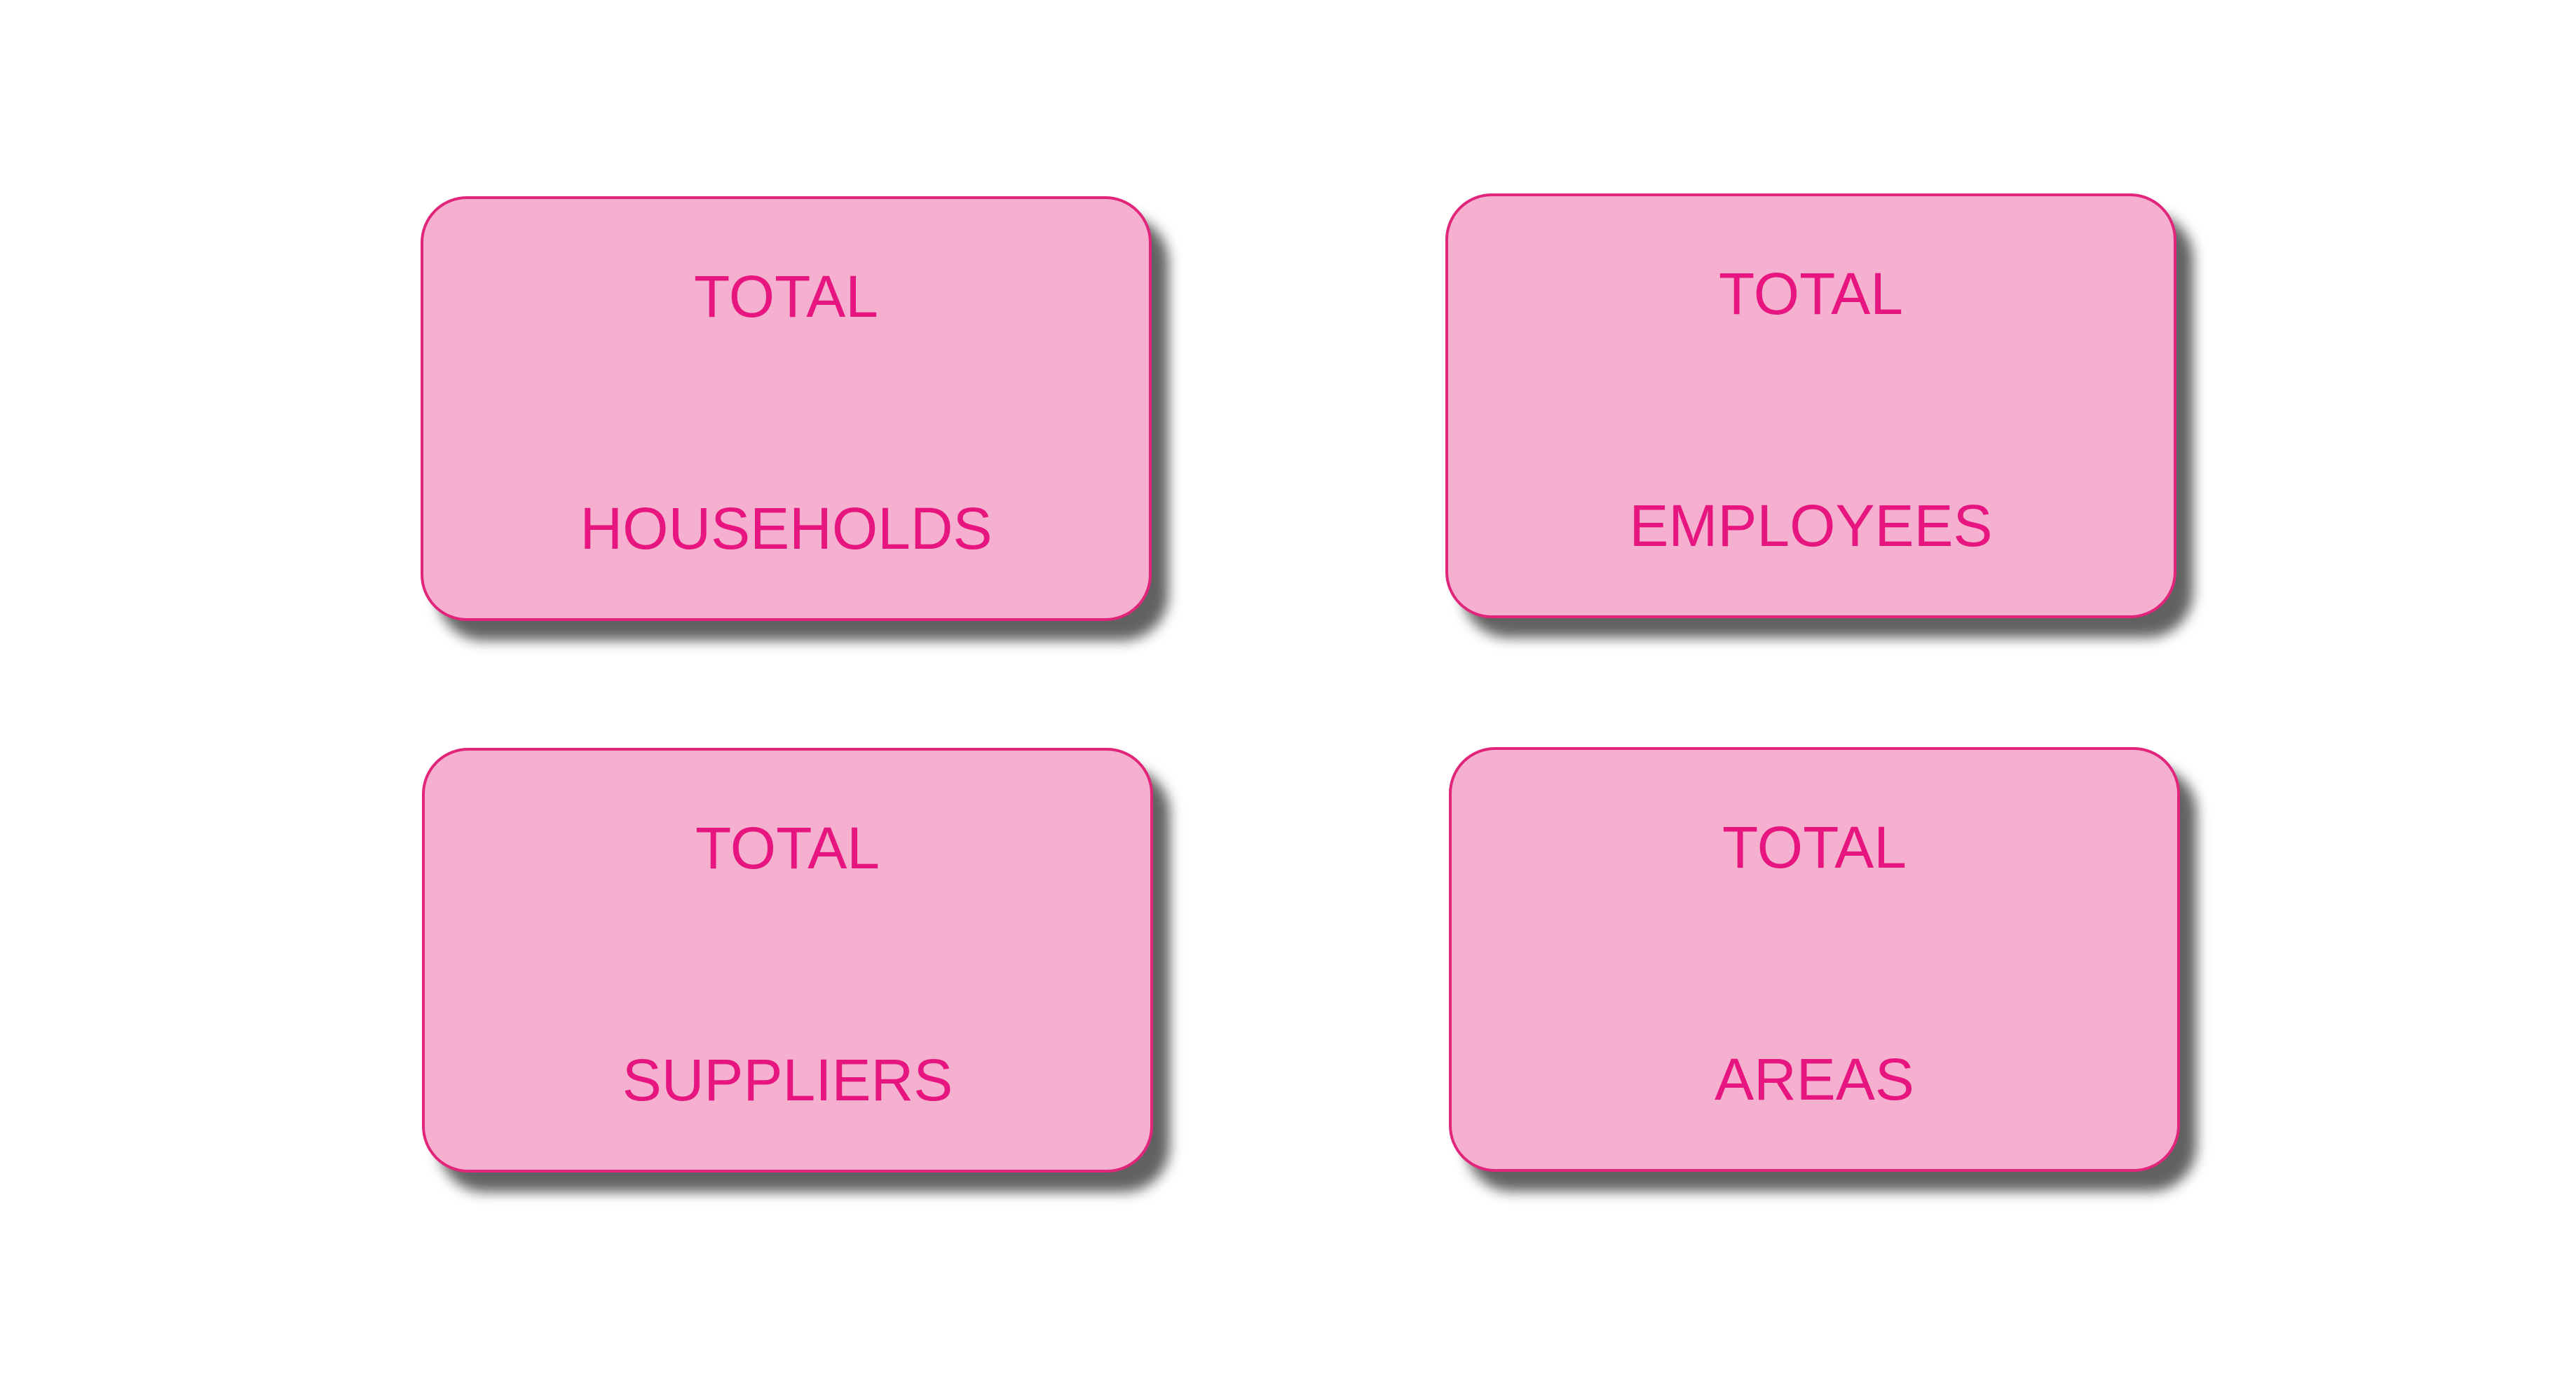 This screenshot has height=1387, width=2576. Describe the element at coordinates (1815, 1079) in the screenshot. I see `card-label-areas: AREAS` at that location.